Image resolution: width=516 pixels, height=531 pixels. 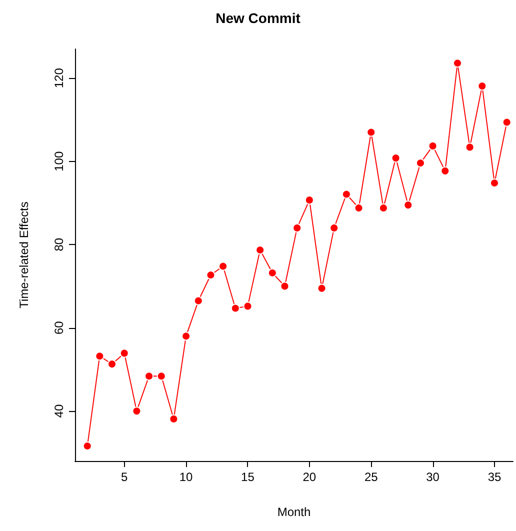 I want to click on y-tick-label: 60, so click(x=59, y=327).